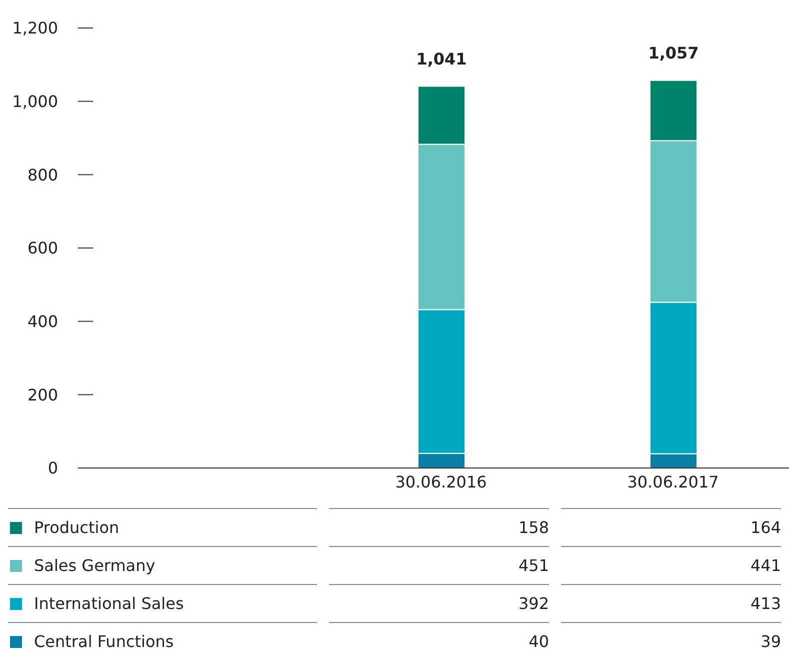 The height and width of the screenshot is (660, 789). What do you see at coordinates (673, 482) in the screenshot?
I see `x-tick-label: 30.06.2017` at bounding box center [673, 482].